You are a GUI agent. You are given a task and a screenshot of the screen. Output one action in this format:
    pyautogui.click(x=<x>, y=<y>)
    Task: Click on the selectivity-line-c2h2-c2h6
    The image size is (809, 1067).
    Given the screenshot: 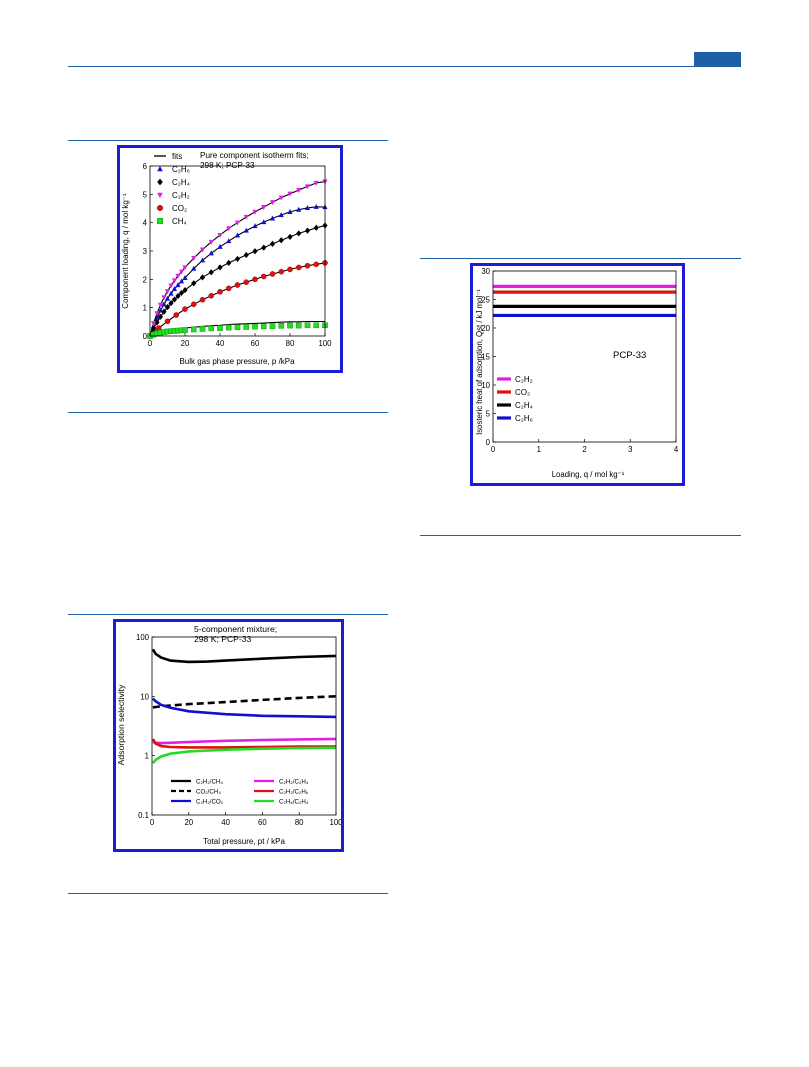 What is the action you would take?
    pyautogui.click(x=244, y=743)
    